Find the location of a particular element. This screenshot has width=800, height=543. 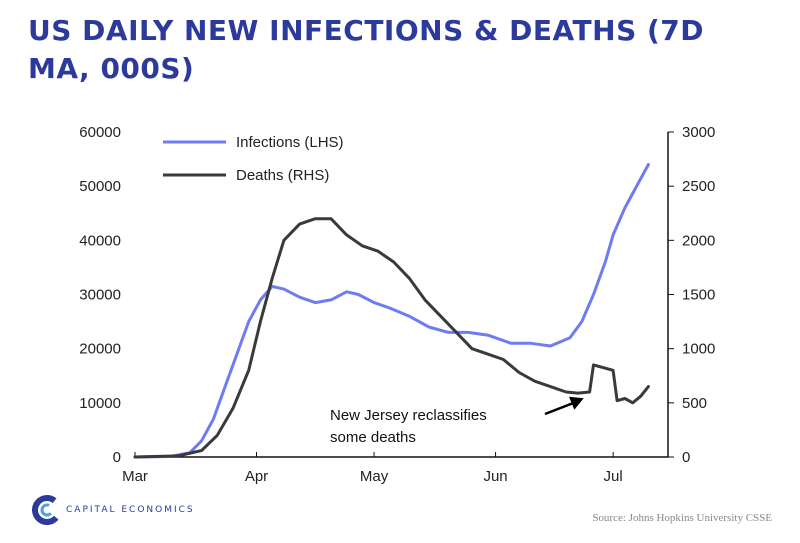

y-right-tick-label: 2500 is located at coordinates (698, 186).